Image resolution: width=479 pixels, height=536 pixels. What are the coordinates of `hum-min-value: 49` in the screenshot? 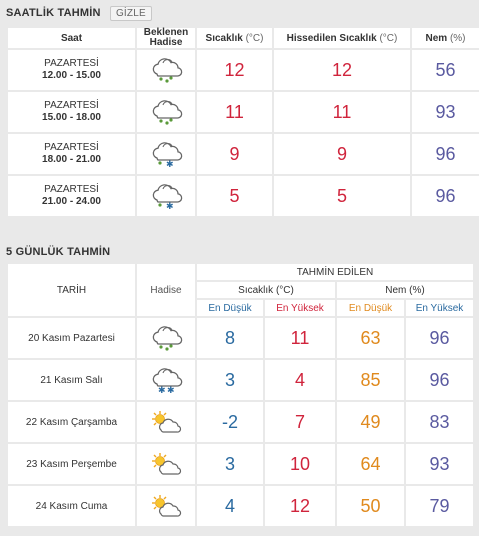 It's located at (370, 422).